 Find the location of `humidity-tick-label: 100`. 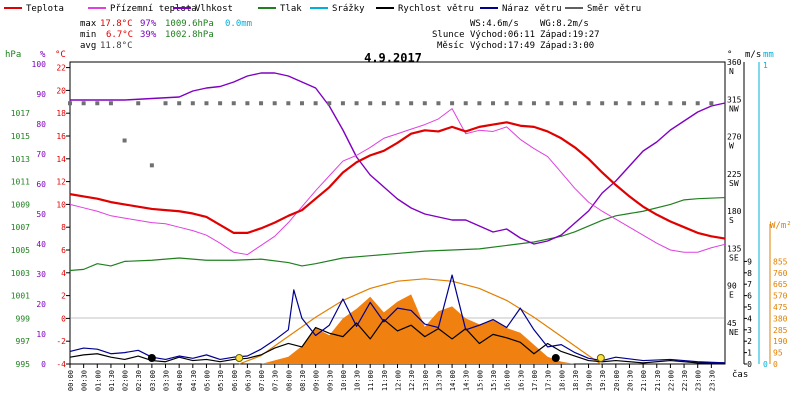

humidity-tick-label: 100 is located at coordinates (39, 64).